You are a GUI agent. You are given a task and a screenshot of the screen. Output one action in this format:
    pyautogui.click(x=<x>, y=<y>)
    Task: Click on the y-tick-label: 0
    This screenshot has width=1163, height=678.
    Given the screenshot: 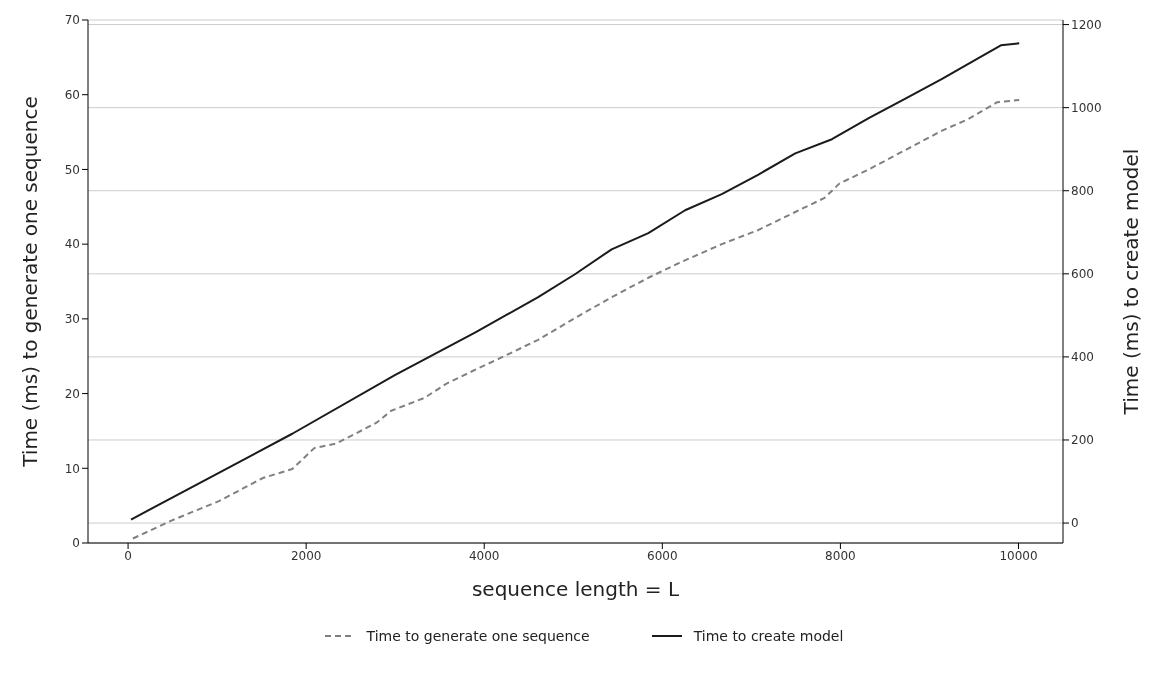 What is the action you would take?
    pyautogui.click(x=76, y=543)
    